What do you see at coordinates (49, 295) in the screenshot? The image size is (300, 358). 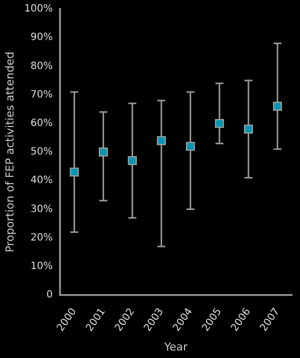 I see `y-tick-label: 0` at bounding box center [49, 295].